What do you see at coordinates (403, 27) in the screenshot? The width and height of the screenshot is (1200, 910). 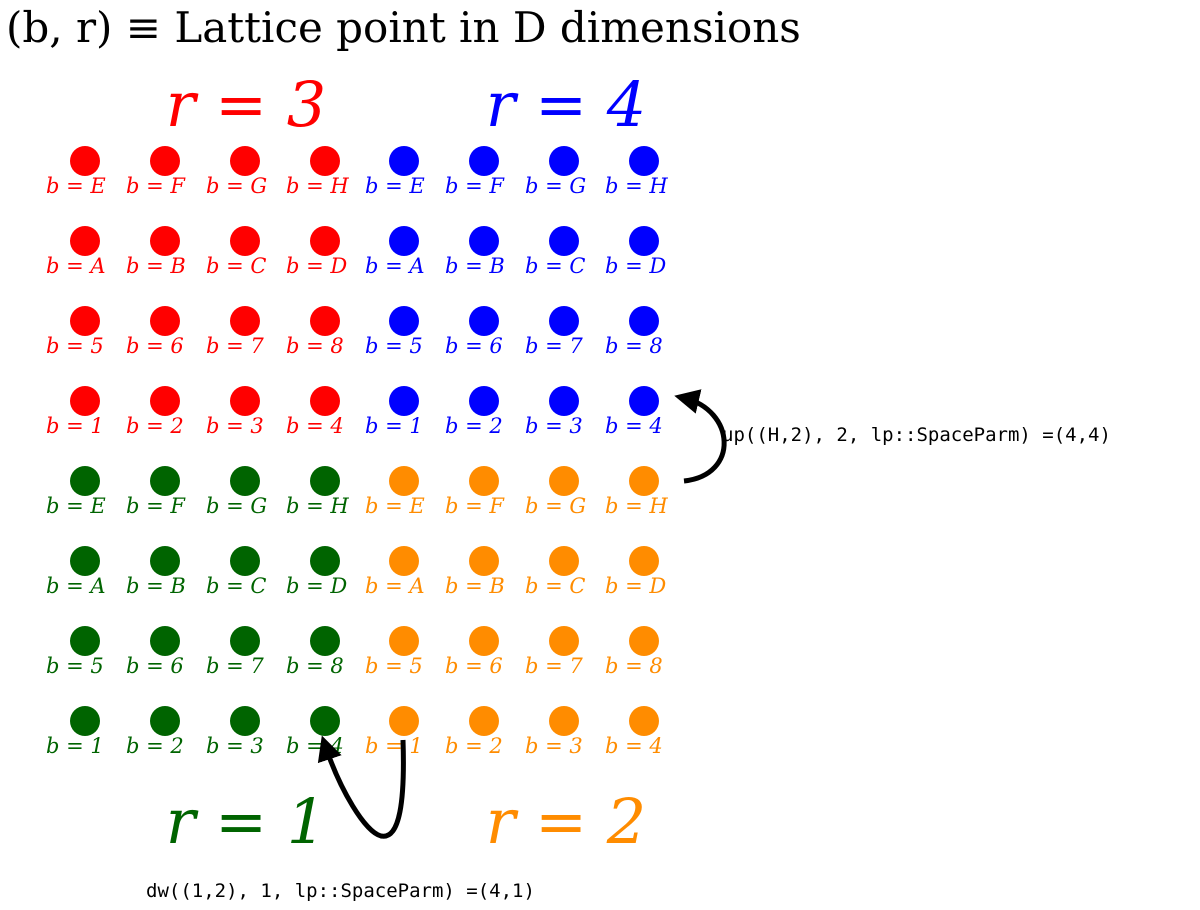 I see `diagram-title: (b, r) ≡ Lattice point in D dimensions` at bounding box center [403, 27].